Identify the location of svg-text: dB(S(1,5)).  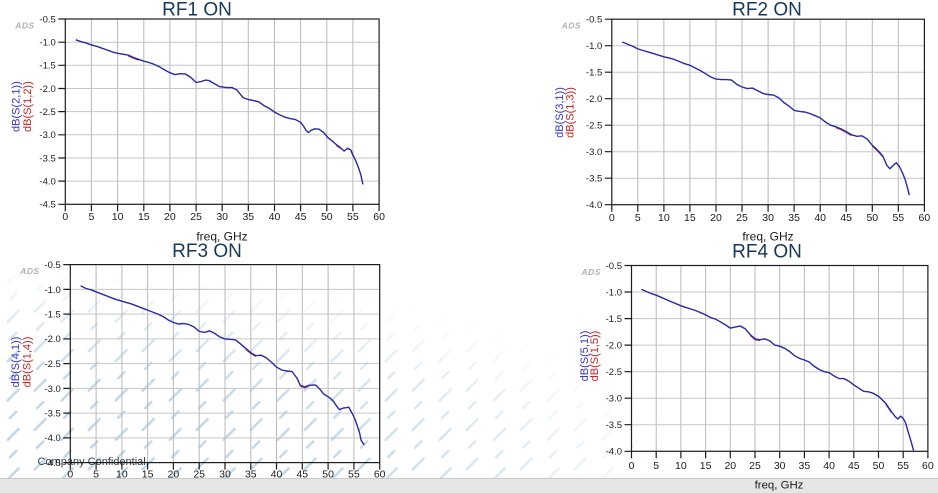
(595, 356).